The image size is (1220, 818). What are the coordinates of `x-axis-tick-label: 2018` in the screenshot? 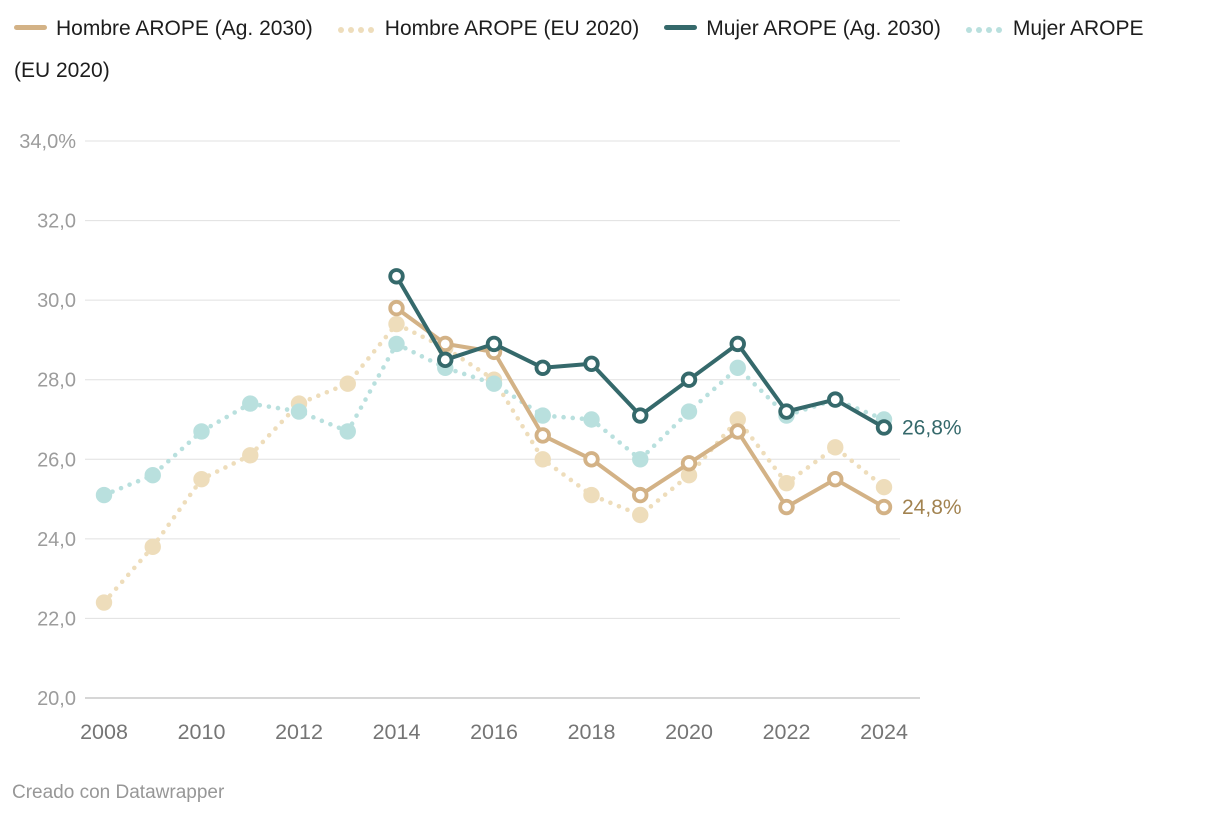 It's located at (592, 732).